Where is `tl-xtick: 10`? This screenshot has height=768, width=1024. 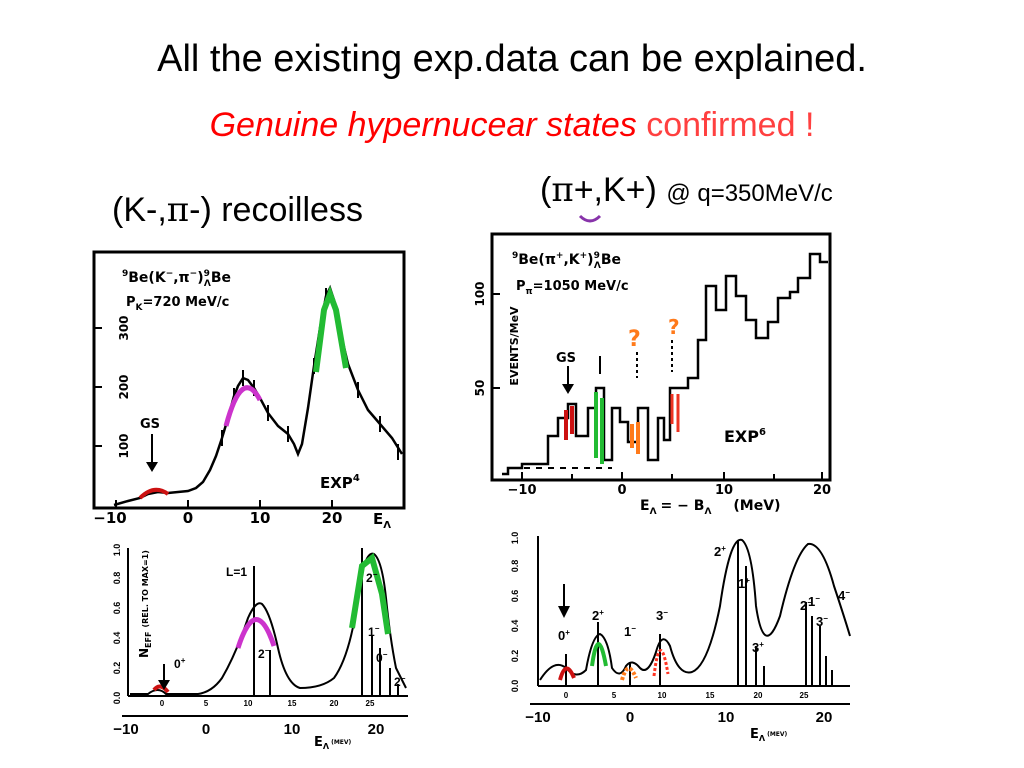 tl-xtick: 10 is located at coordinates (260, 518).